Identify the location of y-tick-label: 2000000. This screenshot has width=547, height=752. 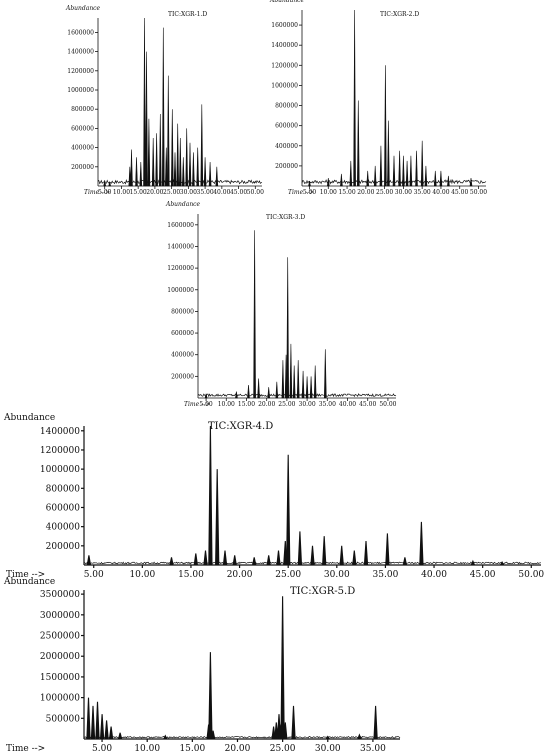
(60, 657).